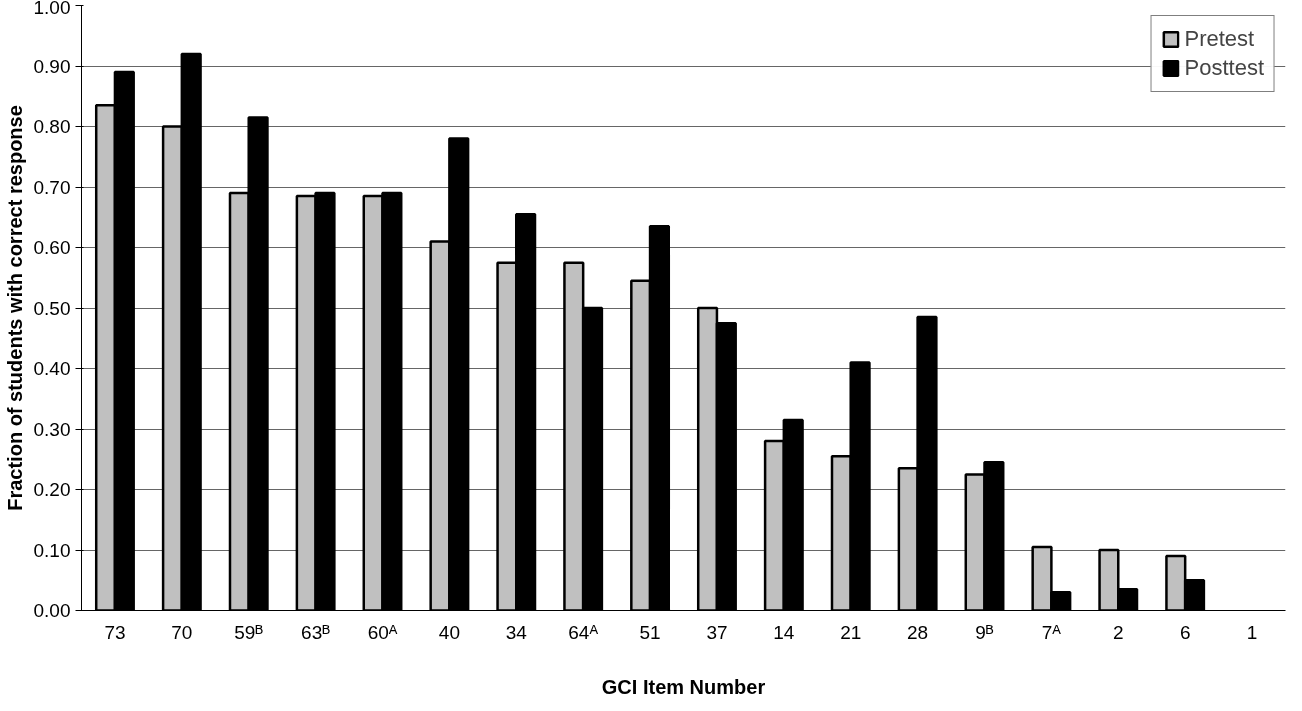 The image size is (1302, 711). I want to click on x-tick-label: 2, so click(1118, 632).